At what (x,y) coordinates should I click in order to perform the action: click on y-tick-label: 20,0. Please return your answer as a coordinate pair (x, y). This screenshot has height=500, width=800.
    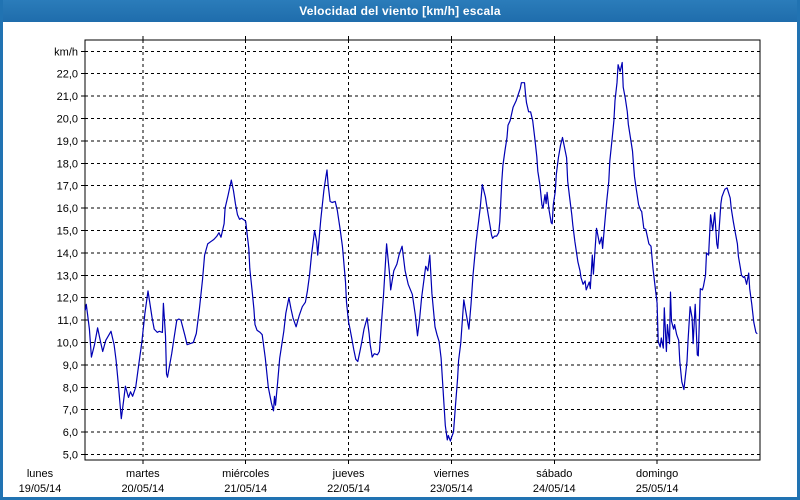
    Looking at the image, I should click on (67, 120).